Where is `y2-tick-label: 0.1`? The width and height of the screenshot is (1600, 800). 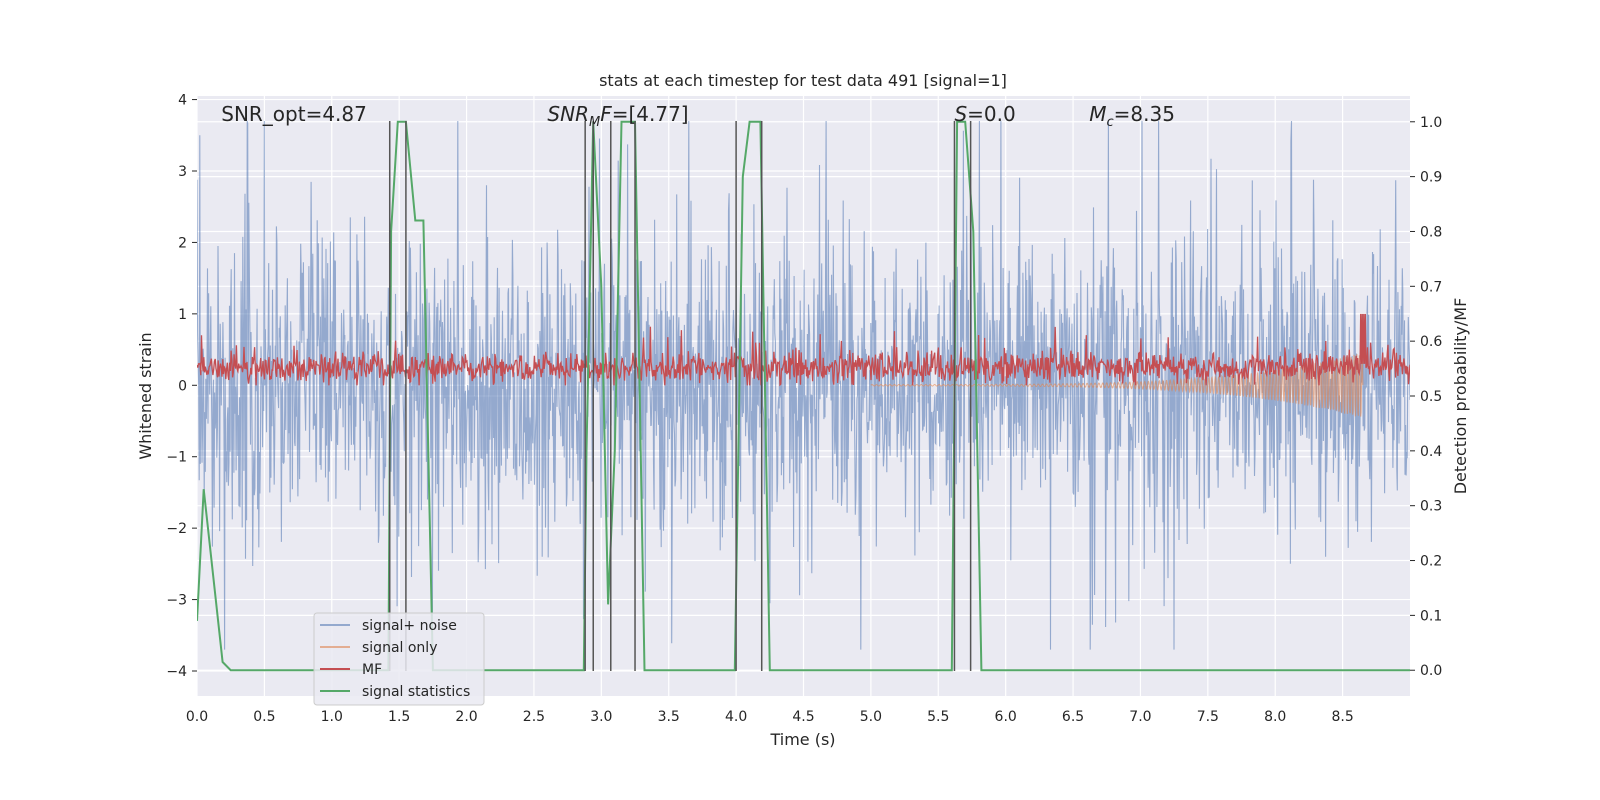 y2-tick-label: 0.1 is located at coordinates (1431, 616).